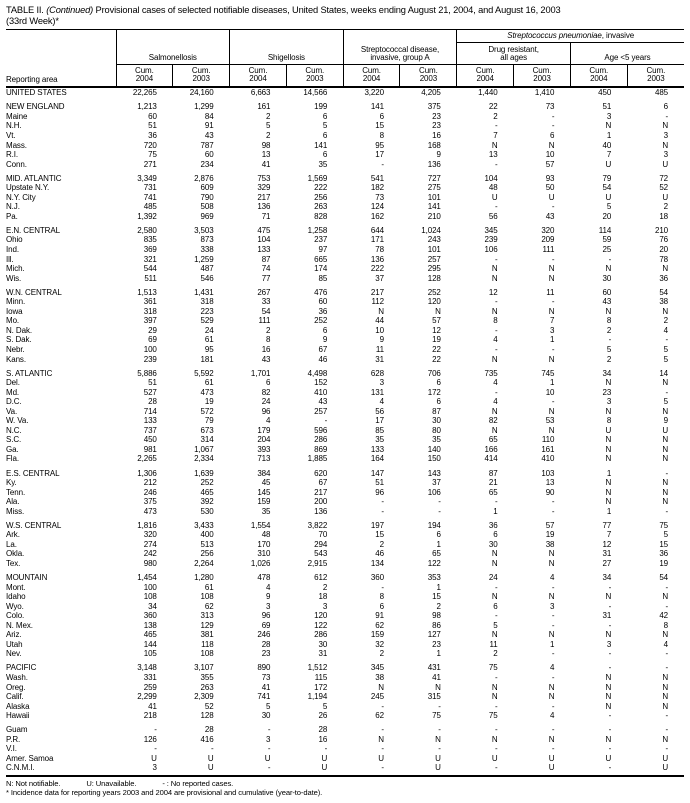  Describe the element at coordinates (27, 577) in the screenshot. I see `reporting-area-cell: MOUNTAIN` at that location.